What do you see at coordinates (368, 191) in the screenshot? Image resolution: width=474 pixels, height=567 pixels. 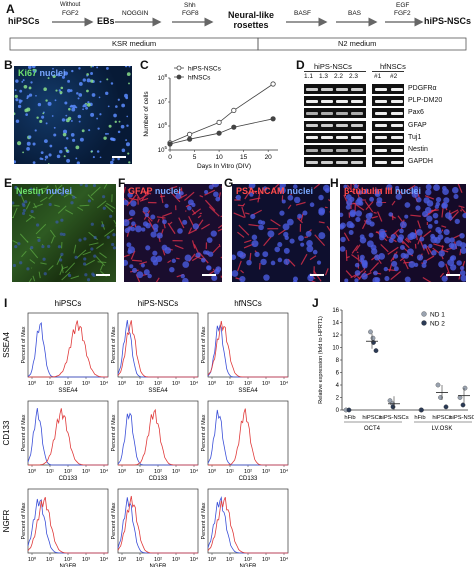 I see `tubulin-marker-label: β-tubulin III` at bounding box center [368, 191].